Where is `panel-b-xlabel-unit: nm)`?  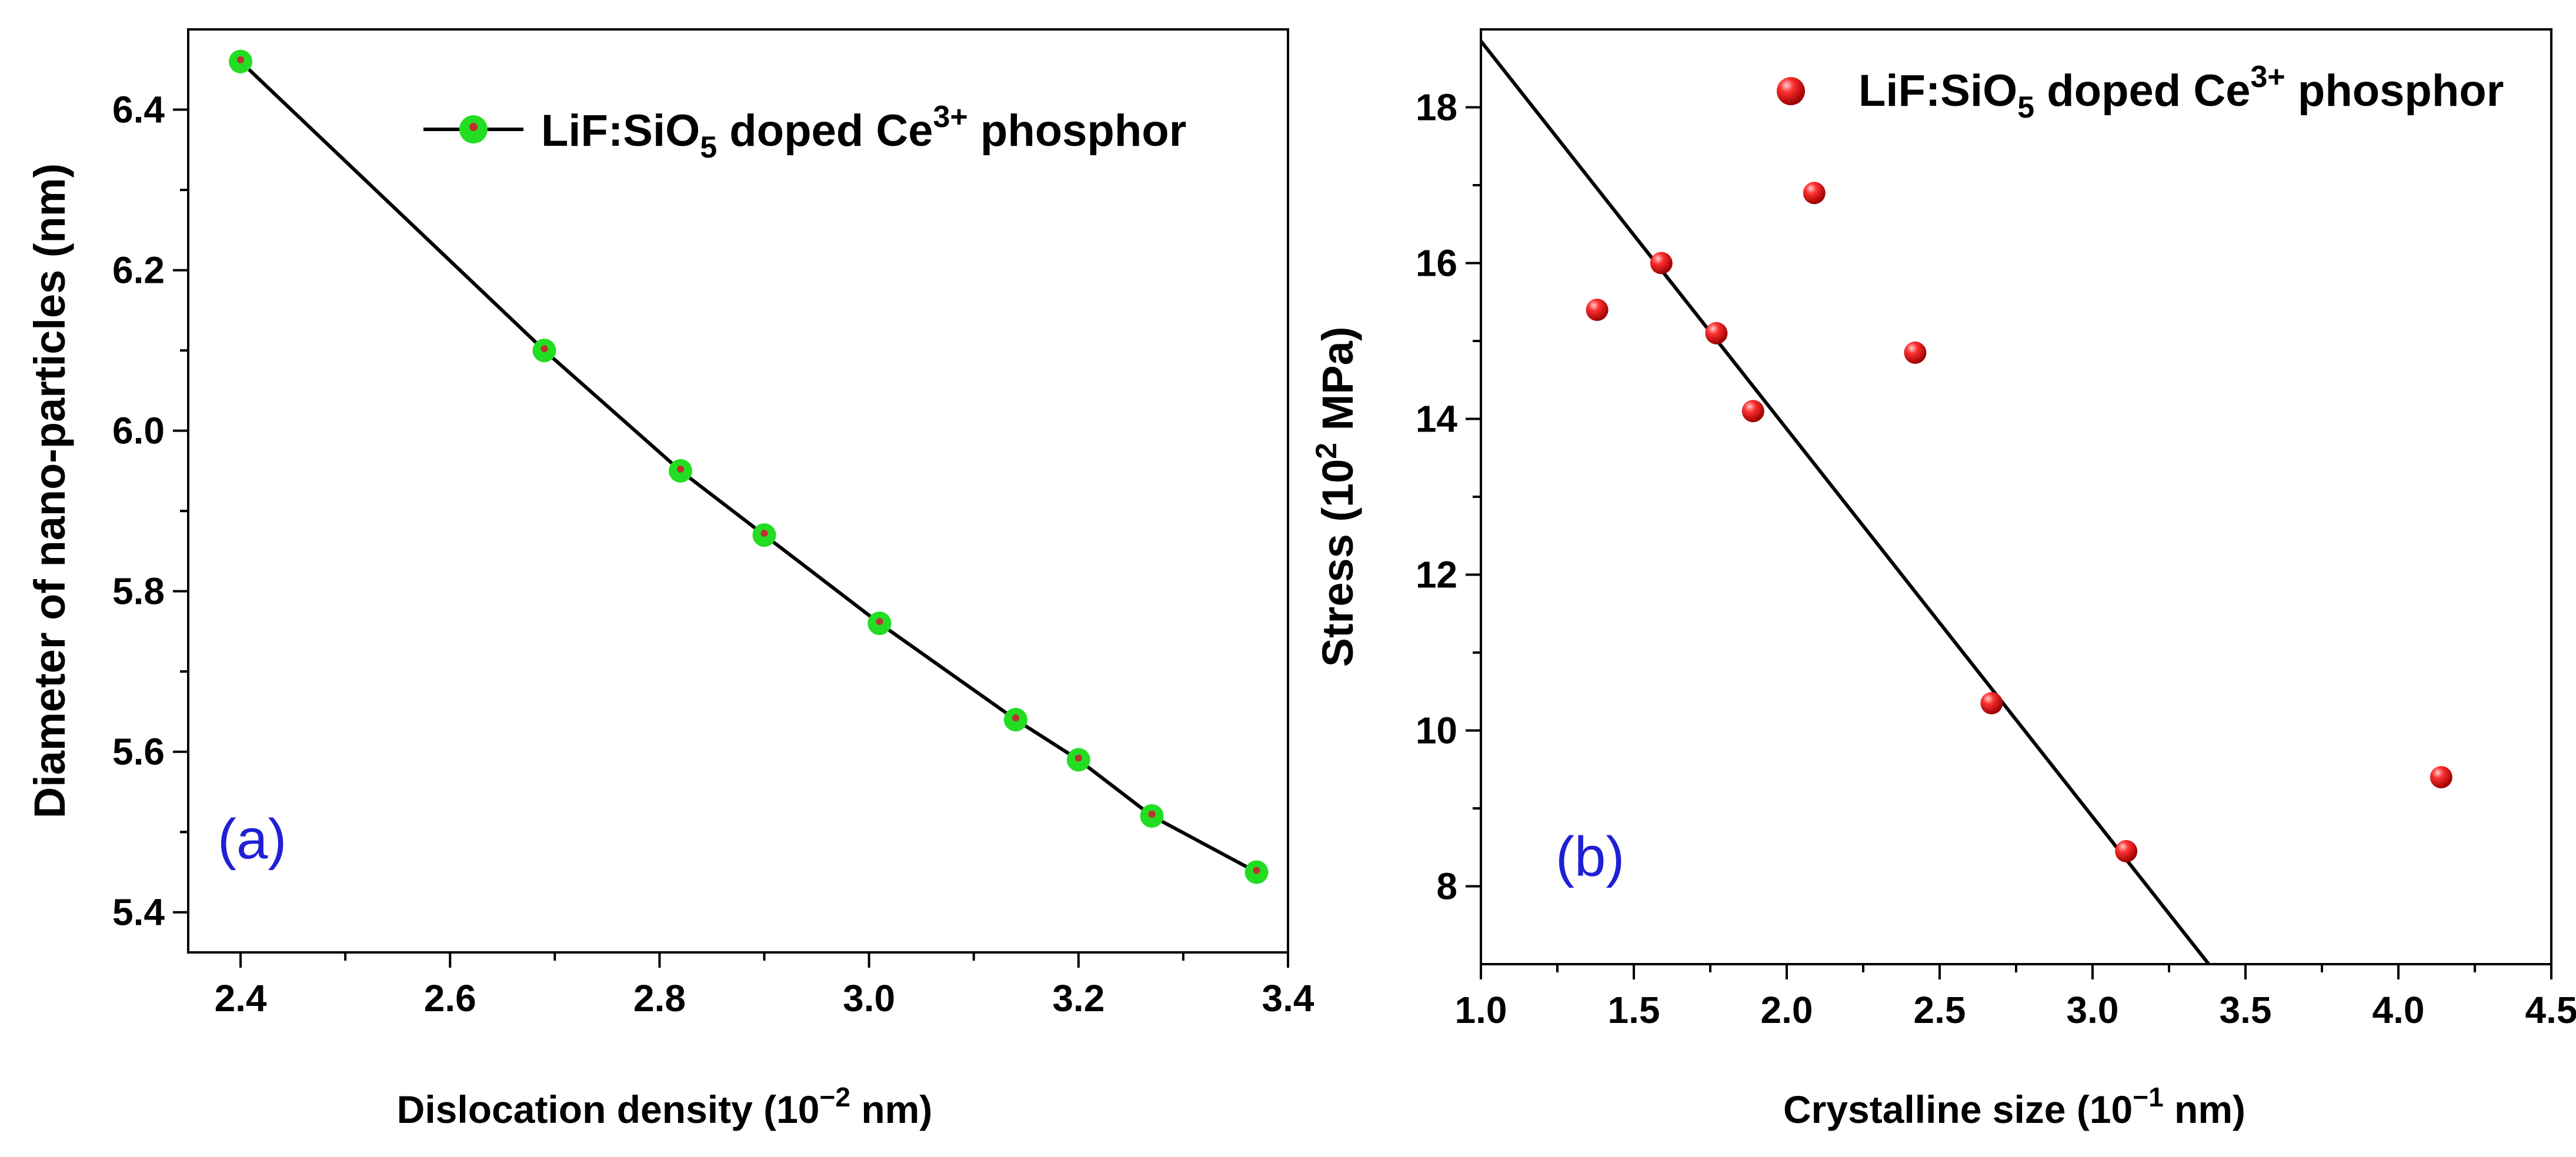 panel-b-xlabel-unit: nm) is located at coordinates (2204, 1109).